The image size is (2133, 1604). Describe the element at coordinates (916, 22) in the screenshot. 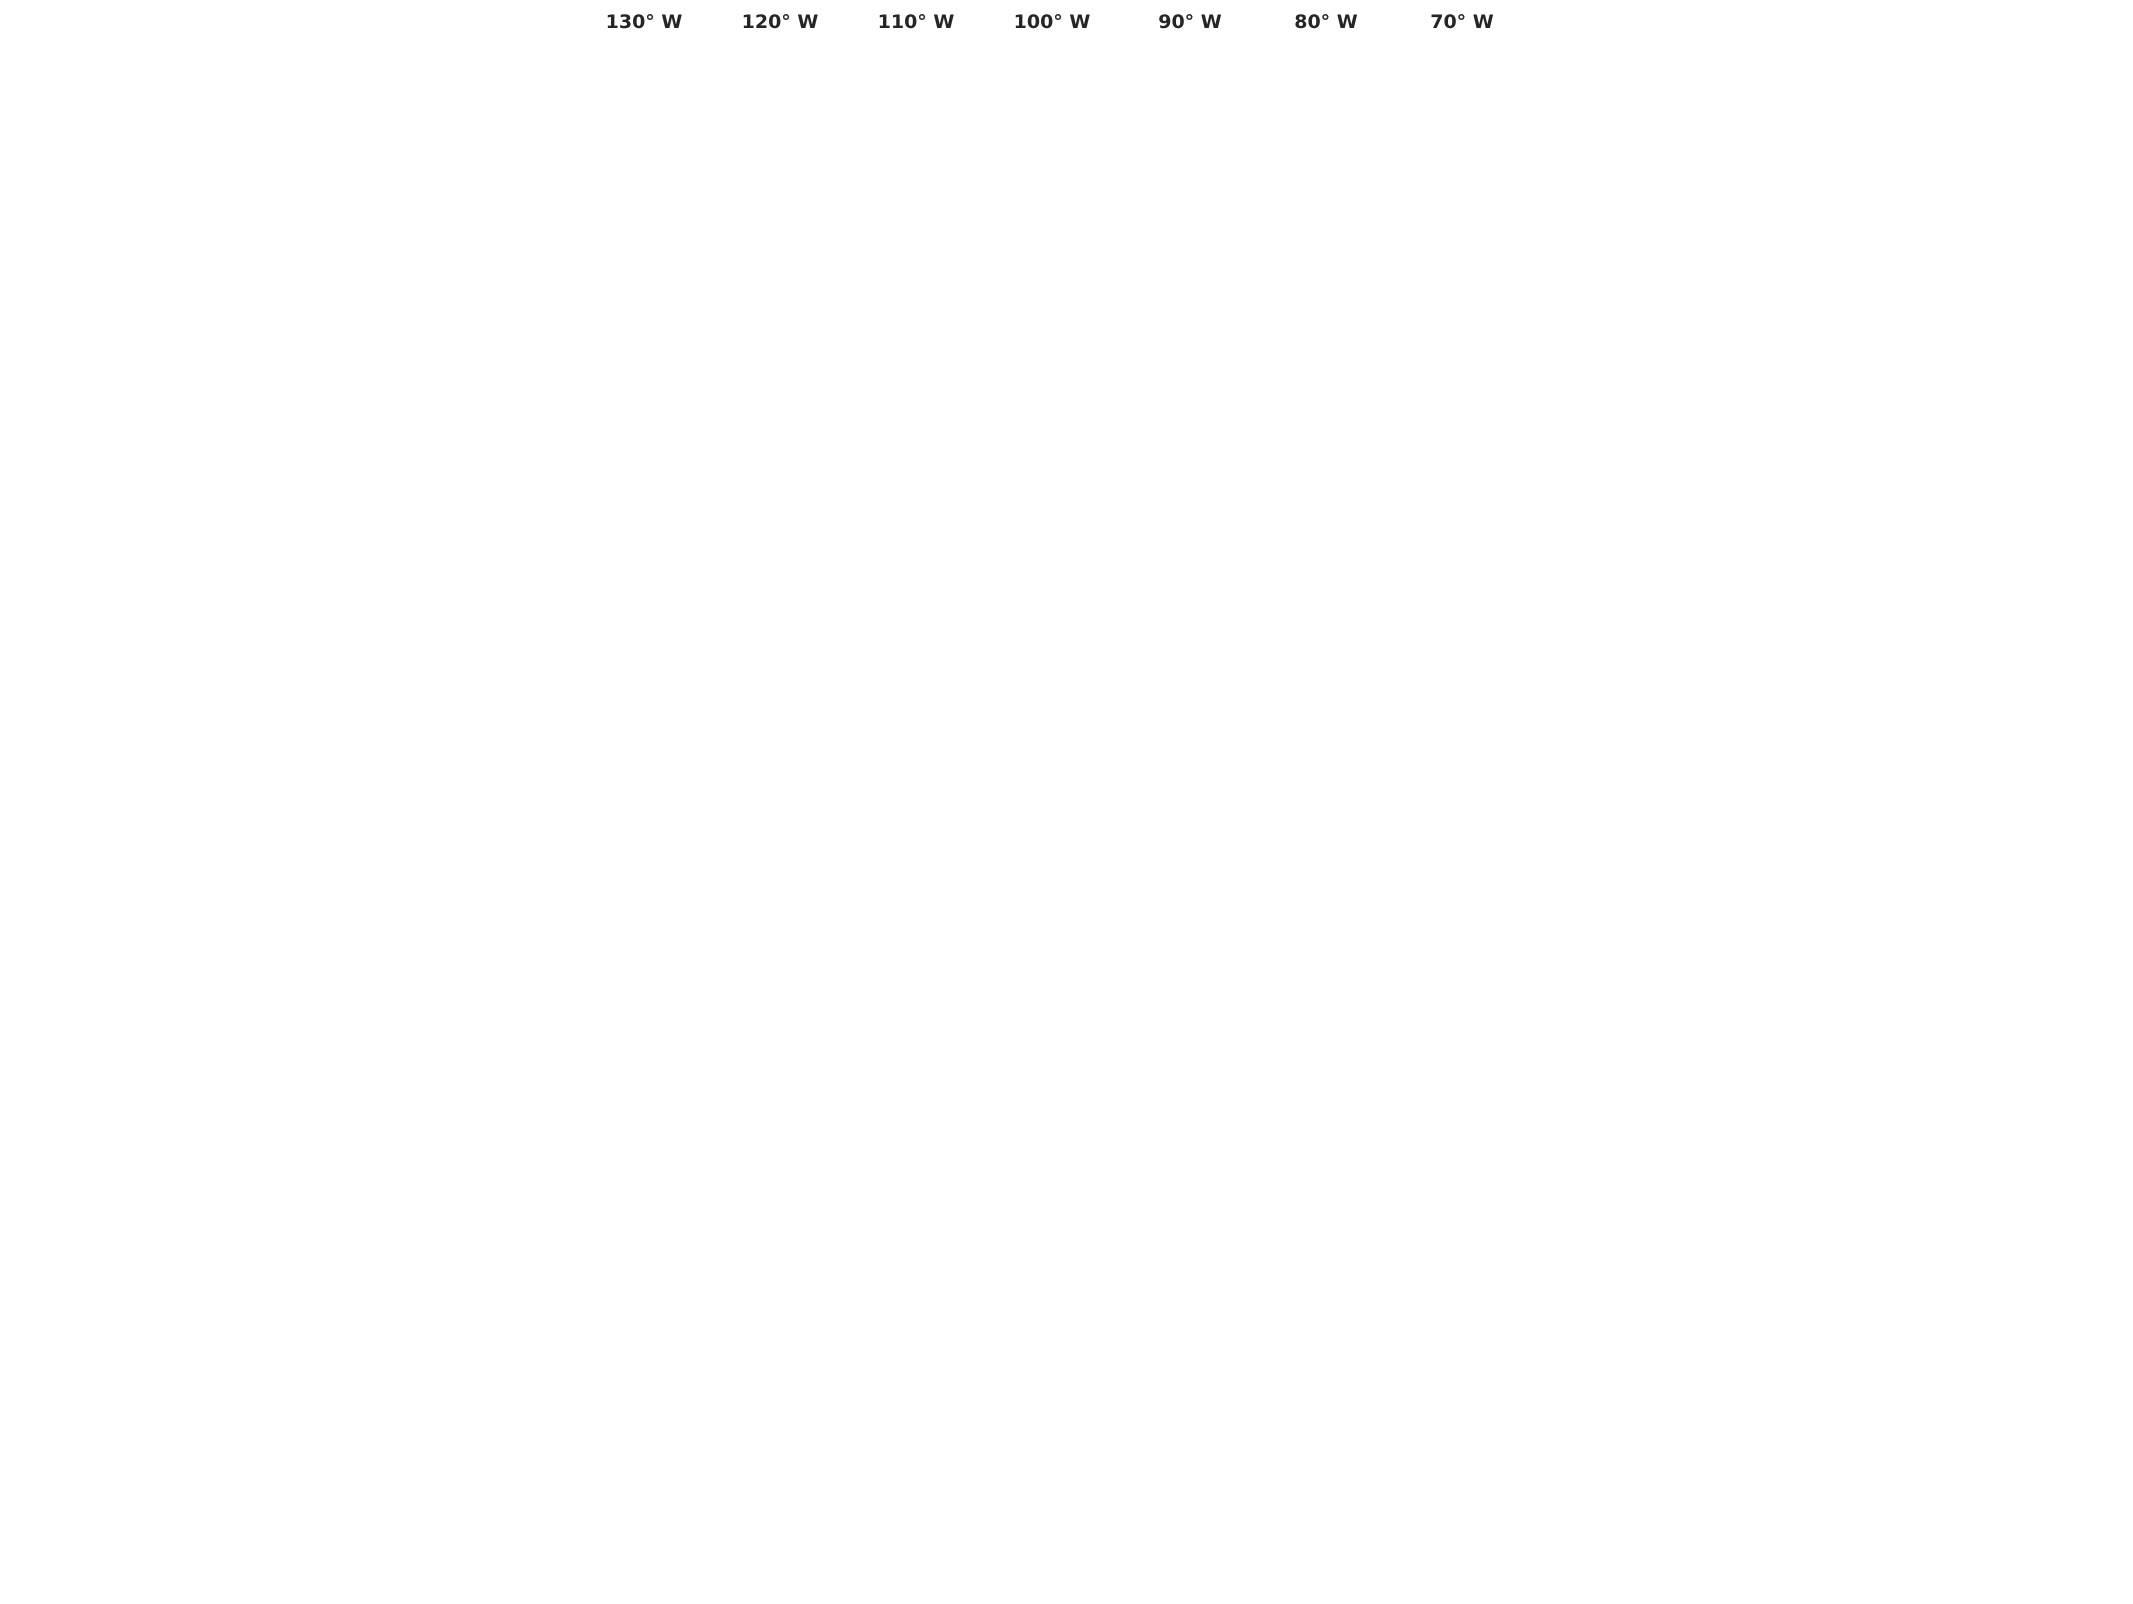

I see `longitude-label: 110° W` at that location.